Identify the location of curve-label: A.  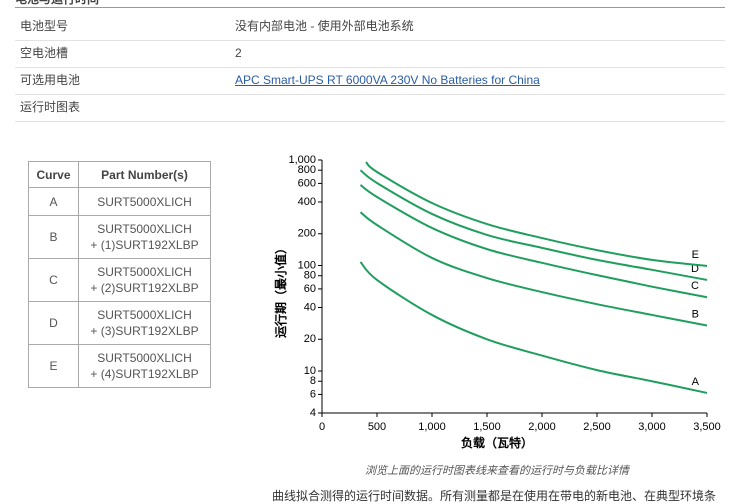
(696, 382).